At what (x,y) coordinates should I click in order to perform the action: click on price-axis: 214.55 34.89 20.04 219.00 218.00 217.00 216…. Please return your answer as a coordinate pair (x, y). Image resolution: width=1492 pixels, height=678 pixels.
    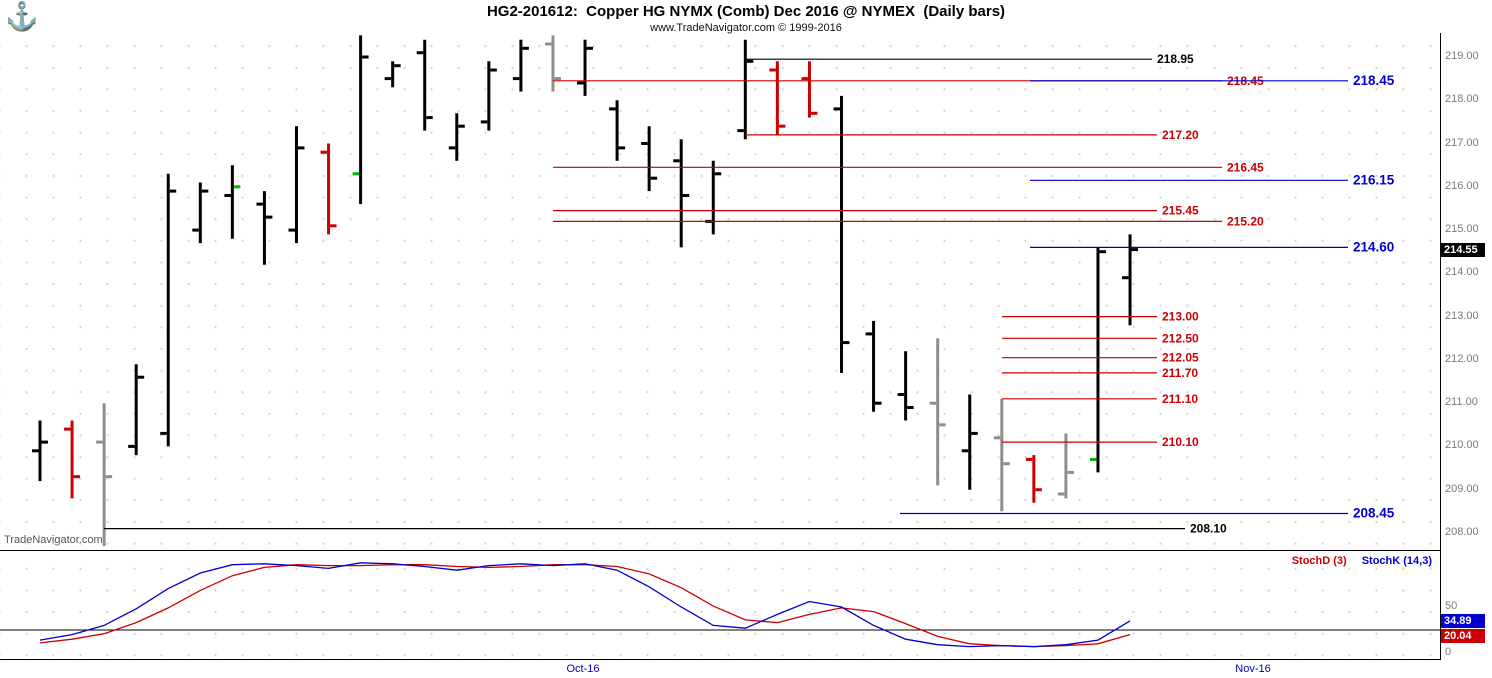
    Looking at the image, I should click on (1466, 339).